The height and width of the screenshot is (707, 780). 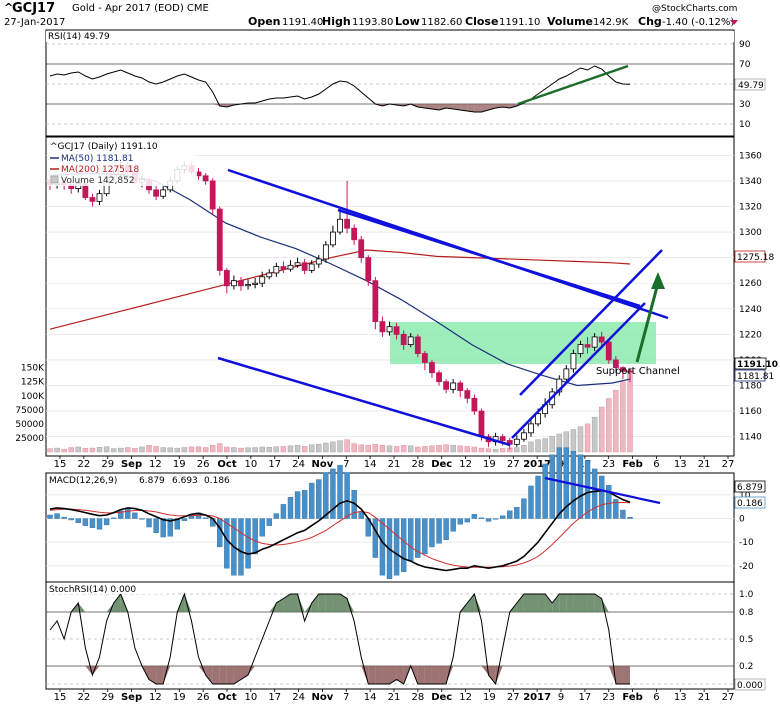 What do you see at coordinates (750, 488) in the screenshot?
I see `macd-tag: 6.879` at bounding box center [750, 488].